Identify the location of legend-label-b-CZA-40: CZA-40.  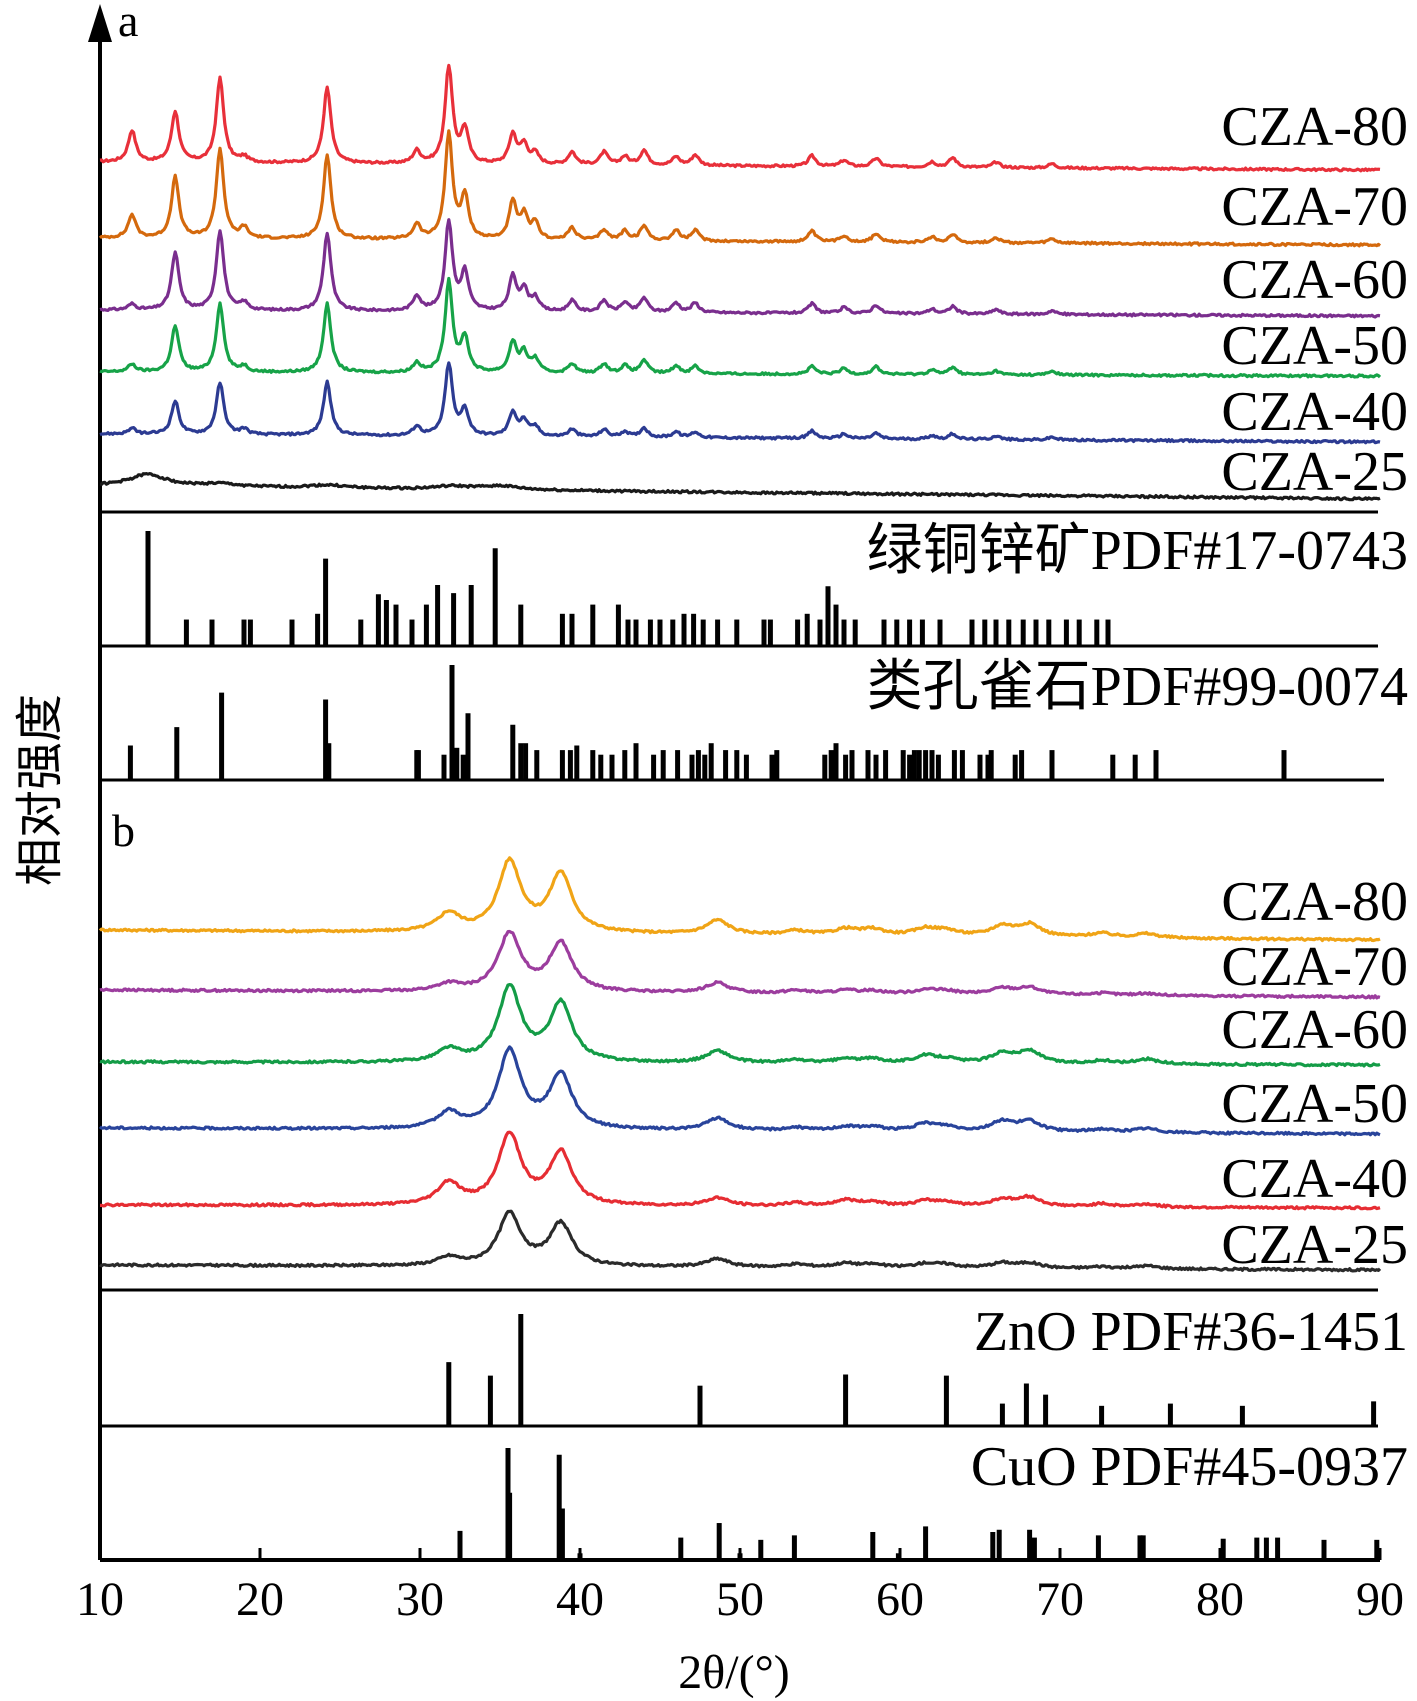
(1314, 1179).